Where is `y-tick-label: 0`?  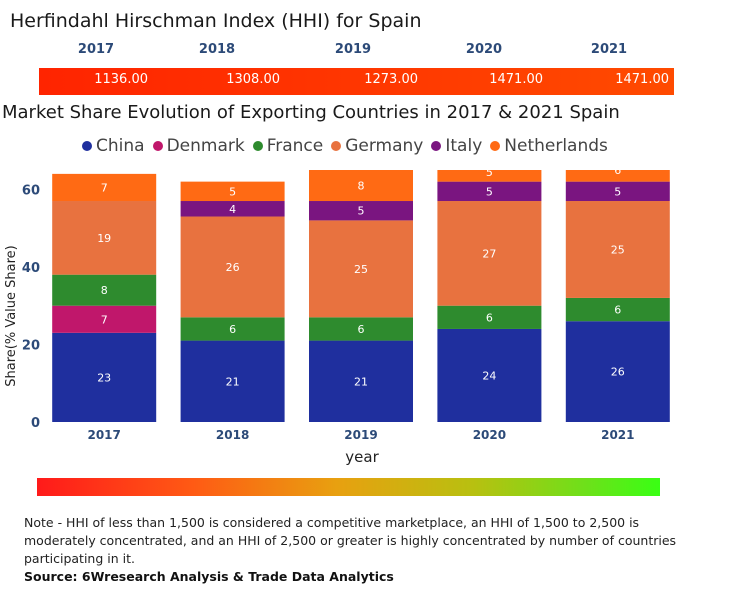 y-tick-label: 0 is located at coordinates (35, 423).